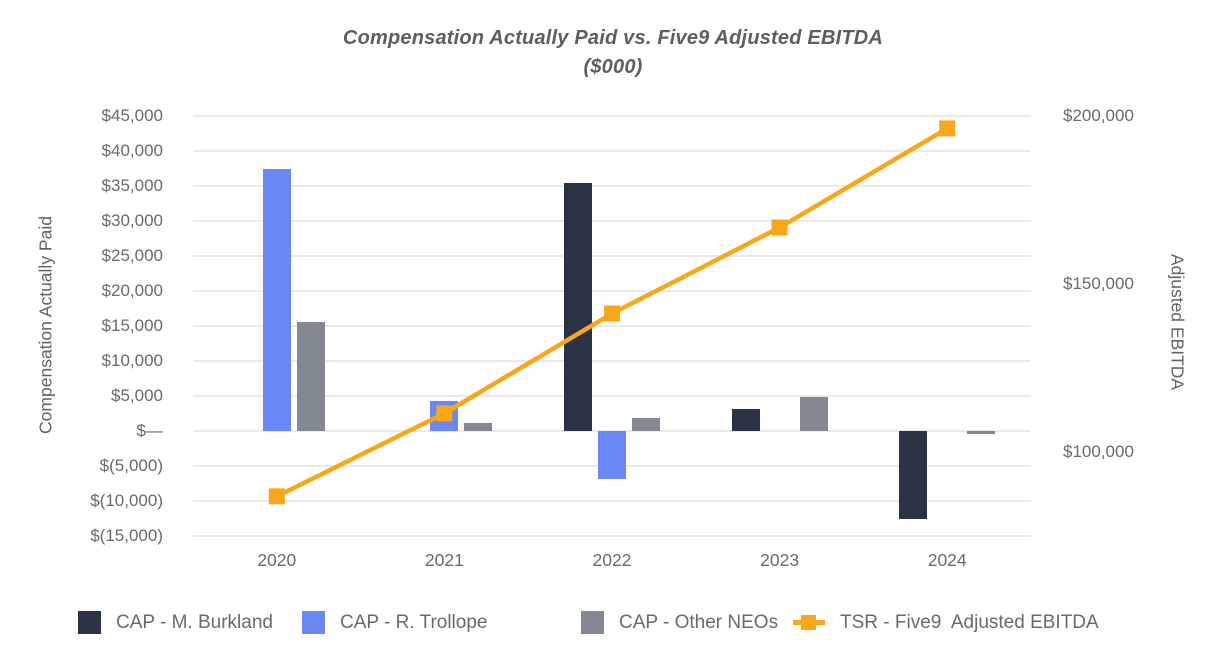  I want to click on legend-label: CAP - Other NEOs, so click(699, 622).